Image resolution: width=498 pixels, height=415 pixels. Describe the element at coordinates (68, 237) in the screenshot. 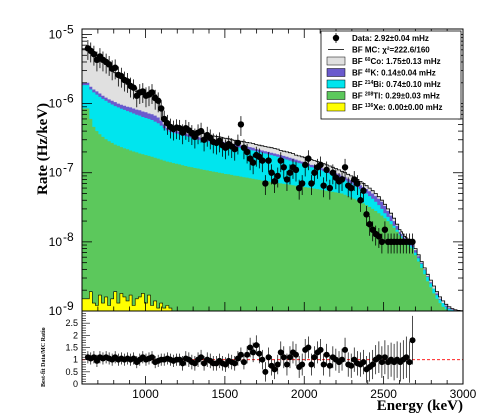

I see `y-tick-label-exponent: -8` at that location.